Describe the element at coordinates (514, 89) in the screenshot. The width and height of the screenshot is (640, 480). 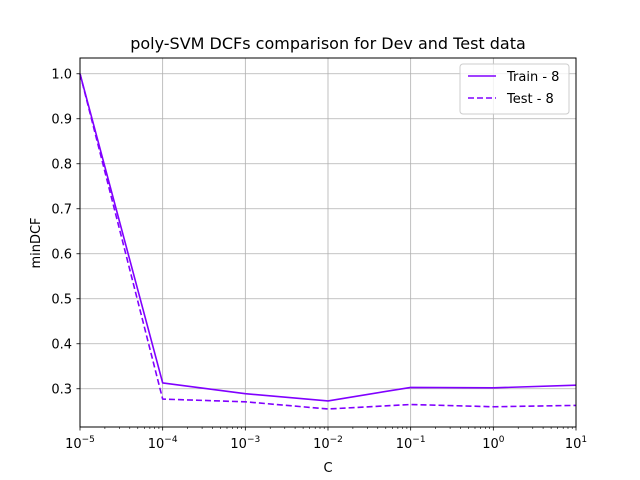
I see `legend: Train - 8 Test - 8` at that location.